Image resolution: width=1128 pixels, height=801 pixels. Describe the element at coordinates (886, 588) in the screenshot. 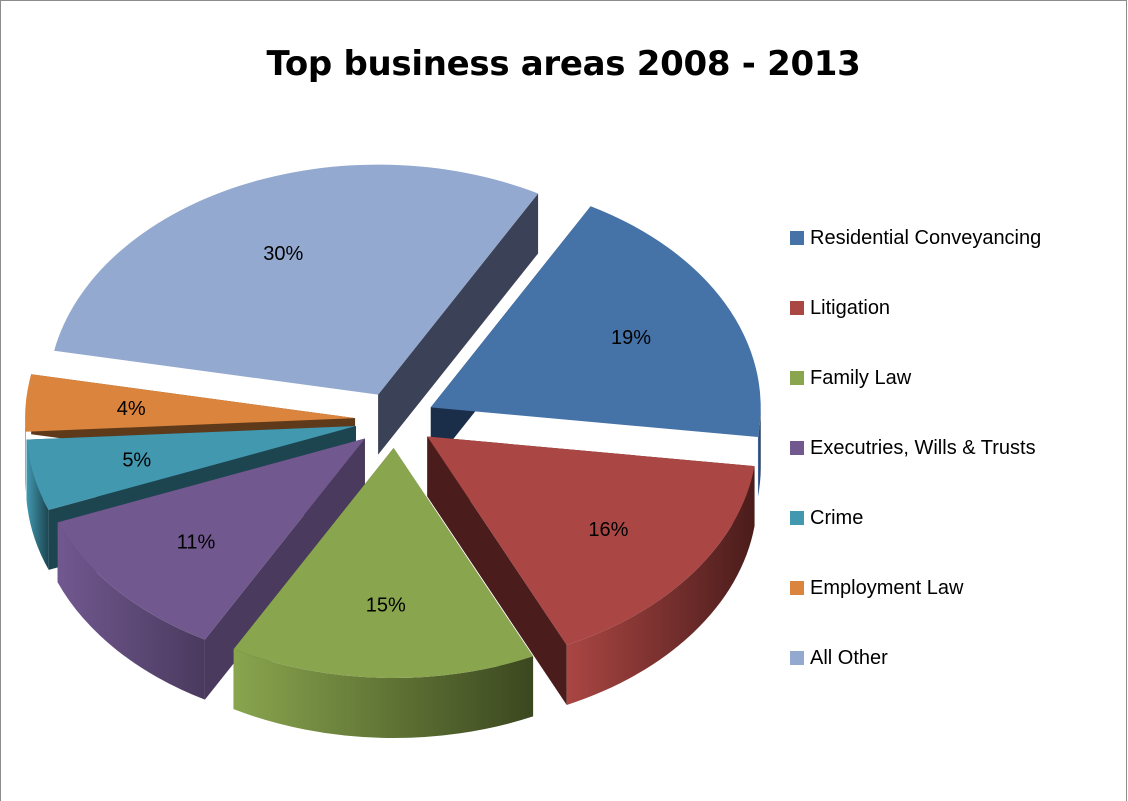

I see `legend-label: Employment Law` at that location.